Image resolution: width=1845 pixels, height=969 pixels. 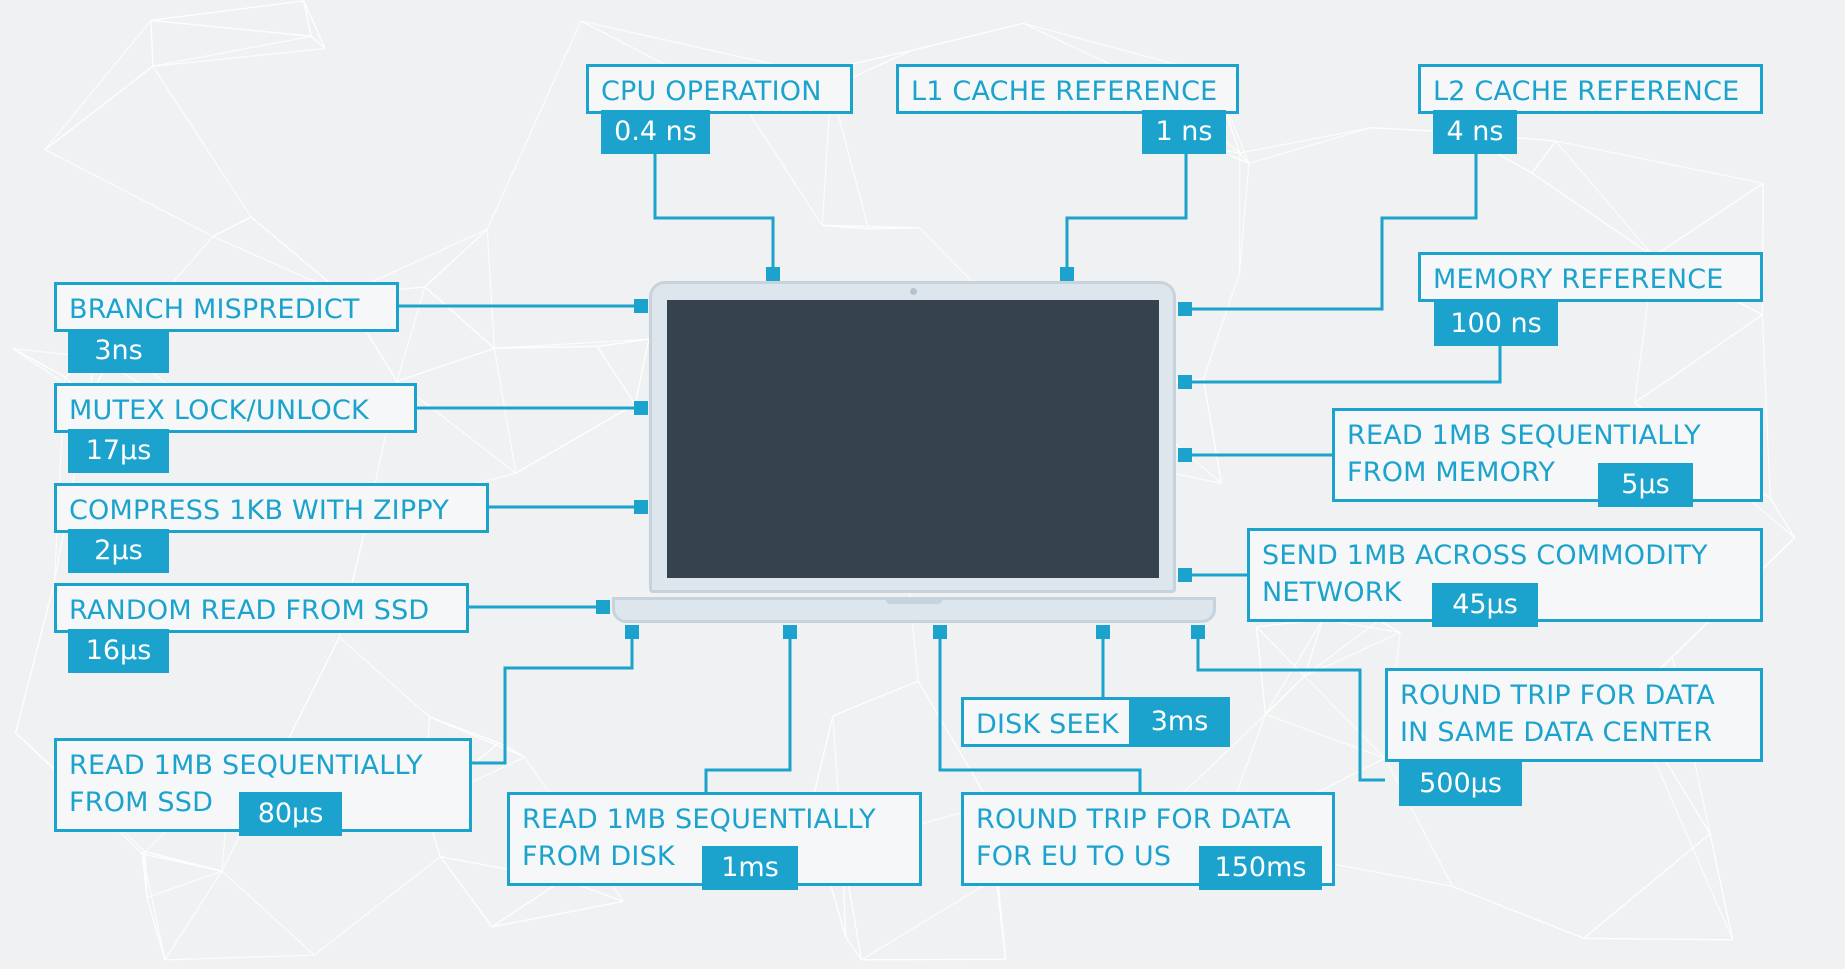 What do you see at coordinates (249, 610) in the screenshot?
I see `ssd-random-label: RANDOM READ FROM SSD` at bounding box center [249, 610].